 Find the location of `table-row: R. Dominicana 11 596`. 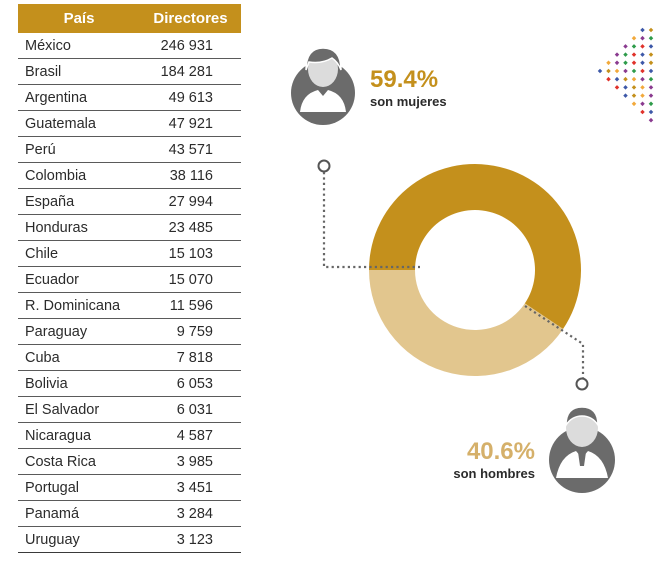

table-row: R. Dominicana 11 596 is located at coordinates (129, 305).